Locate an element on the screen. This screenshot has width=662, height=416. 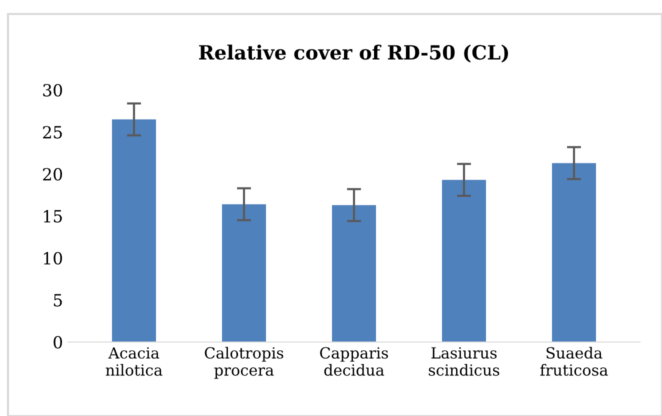
x-tick-label: Calotropis procera is located at coordinates (244, 362).